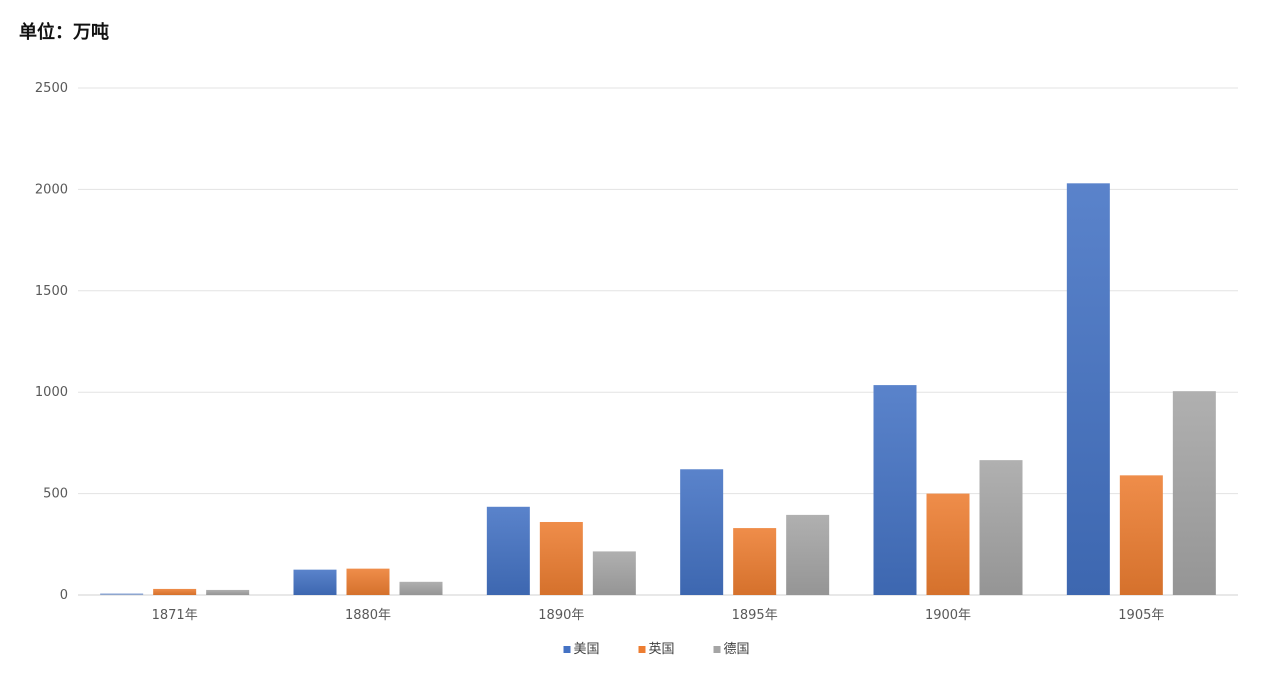 The width and height of the screenshot is (1269, 678). I want to click on x-tick-label: 1900年, so click(948, 615).